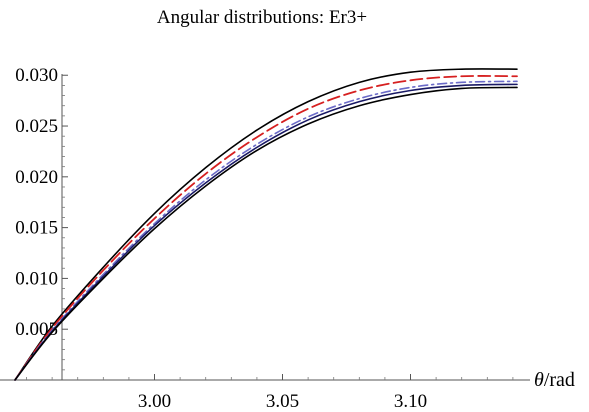 The image size is (589, 412). Describe the element at coordinates (36, 75) in the screenshot. I see `y-tick-label: 0.030` at that location.